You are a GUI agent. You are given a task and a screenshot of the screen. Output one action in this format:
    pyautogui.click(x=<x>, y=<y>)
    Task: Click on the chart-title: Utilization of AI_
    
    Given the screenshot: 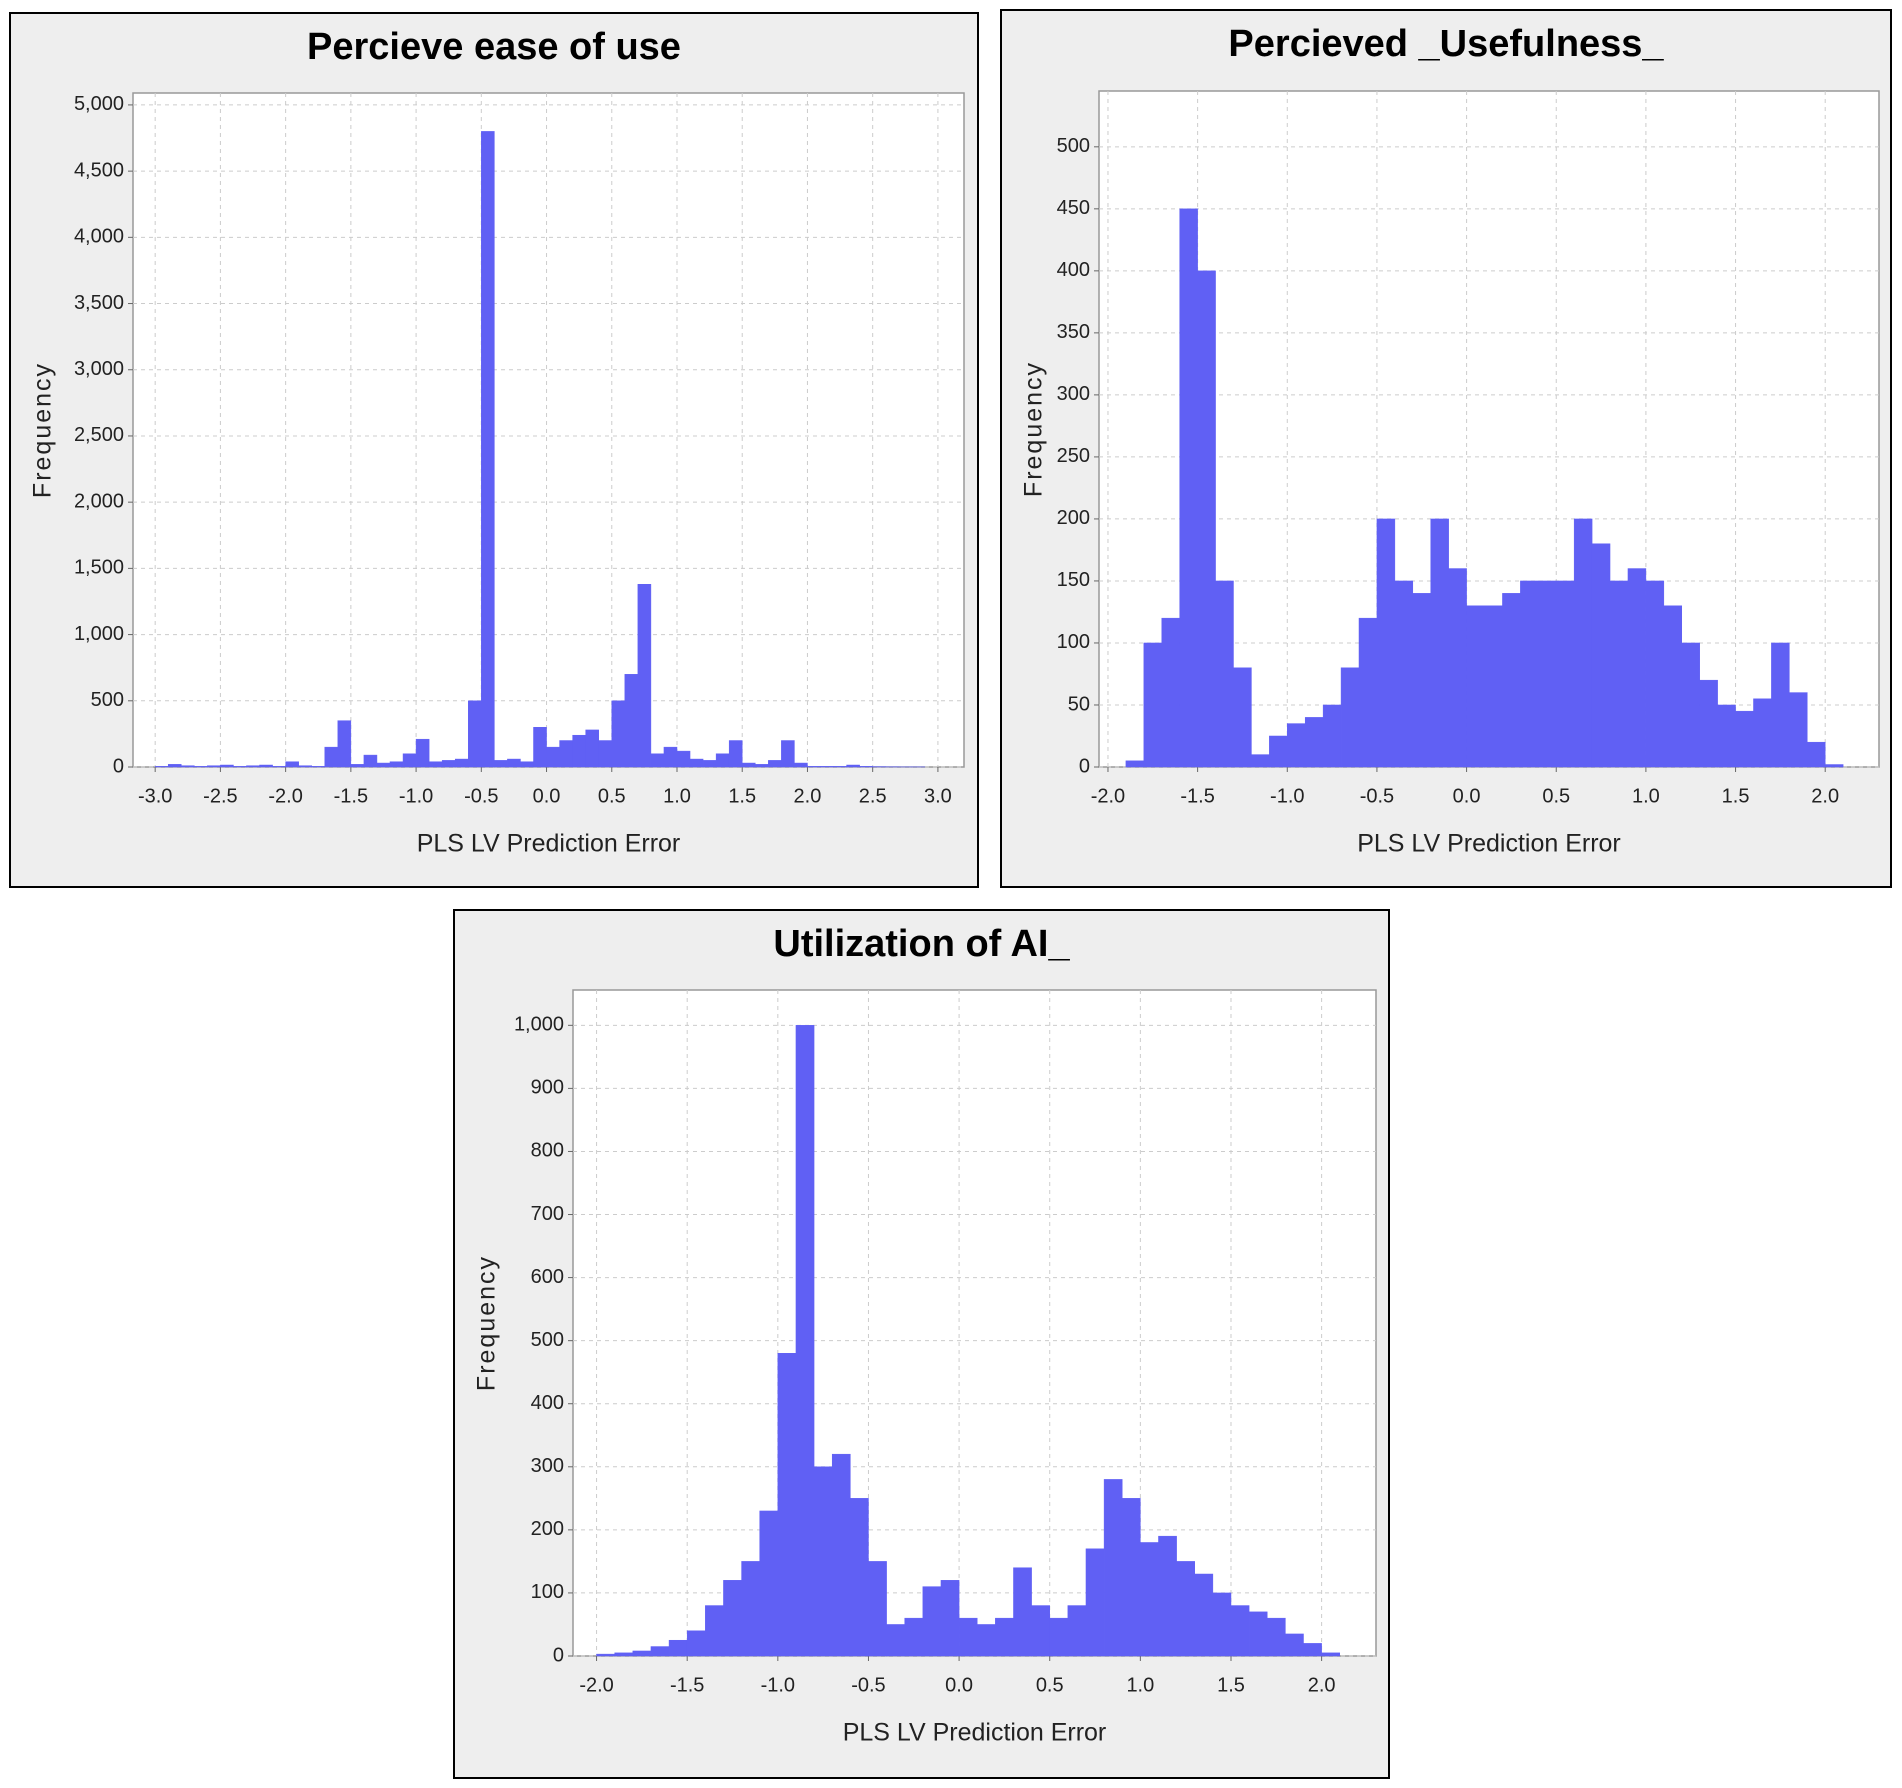 What is the action you would take?
    pyautogui.click(x=921, y=944)
    